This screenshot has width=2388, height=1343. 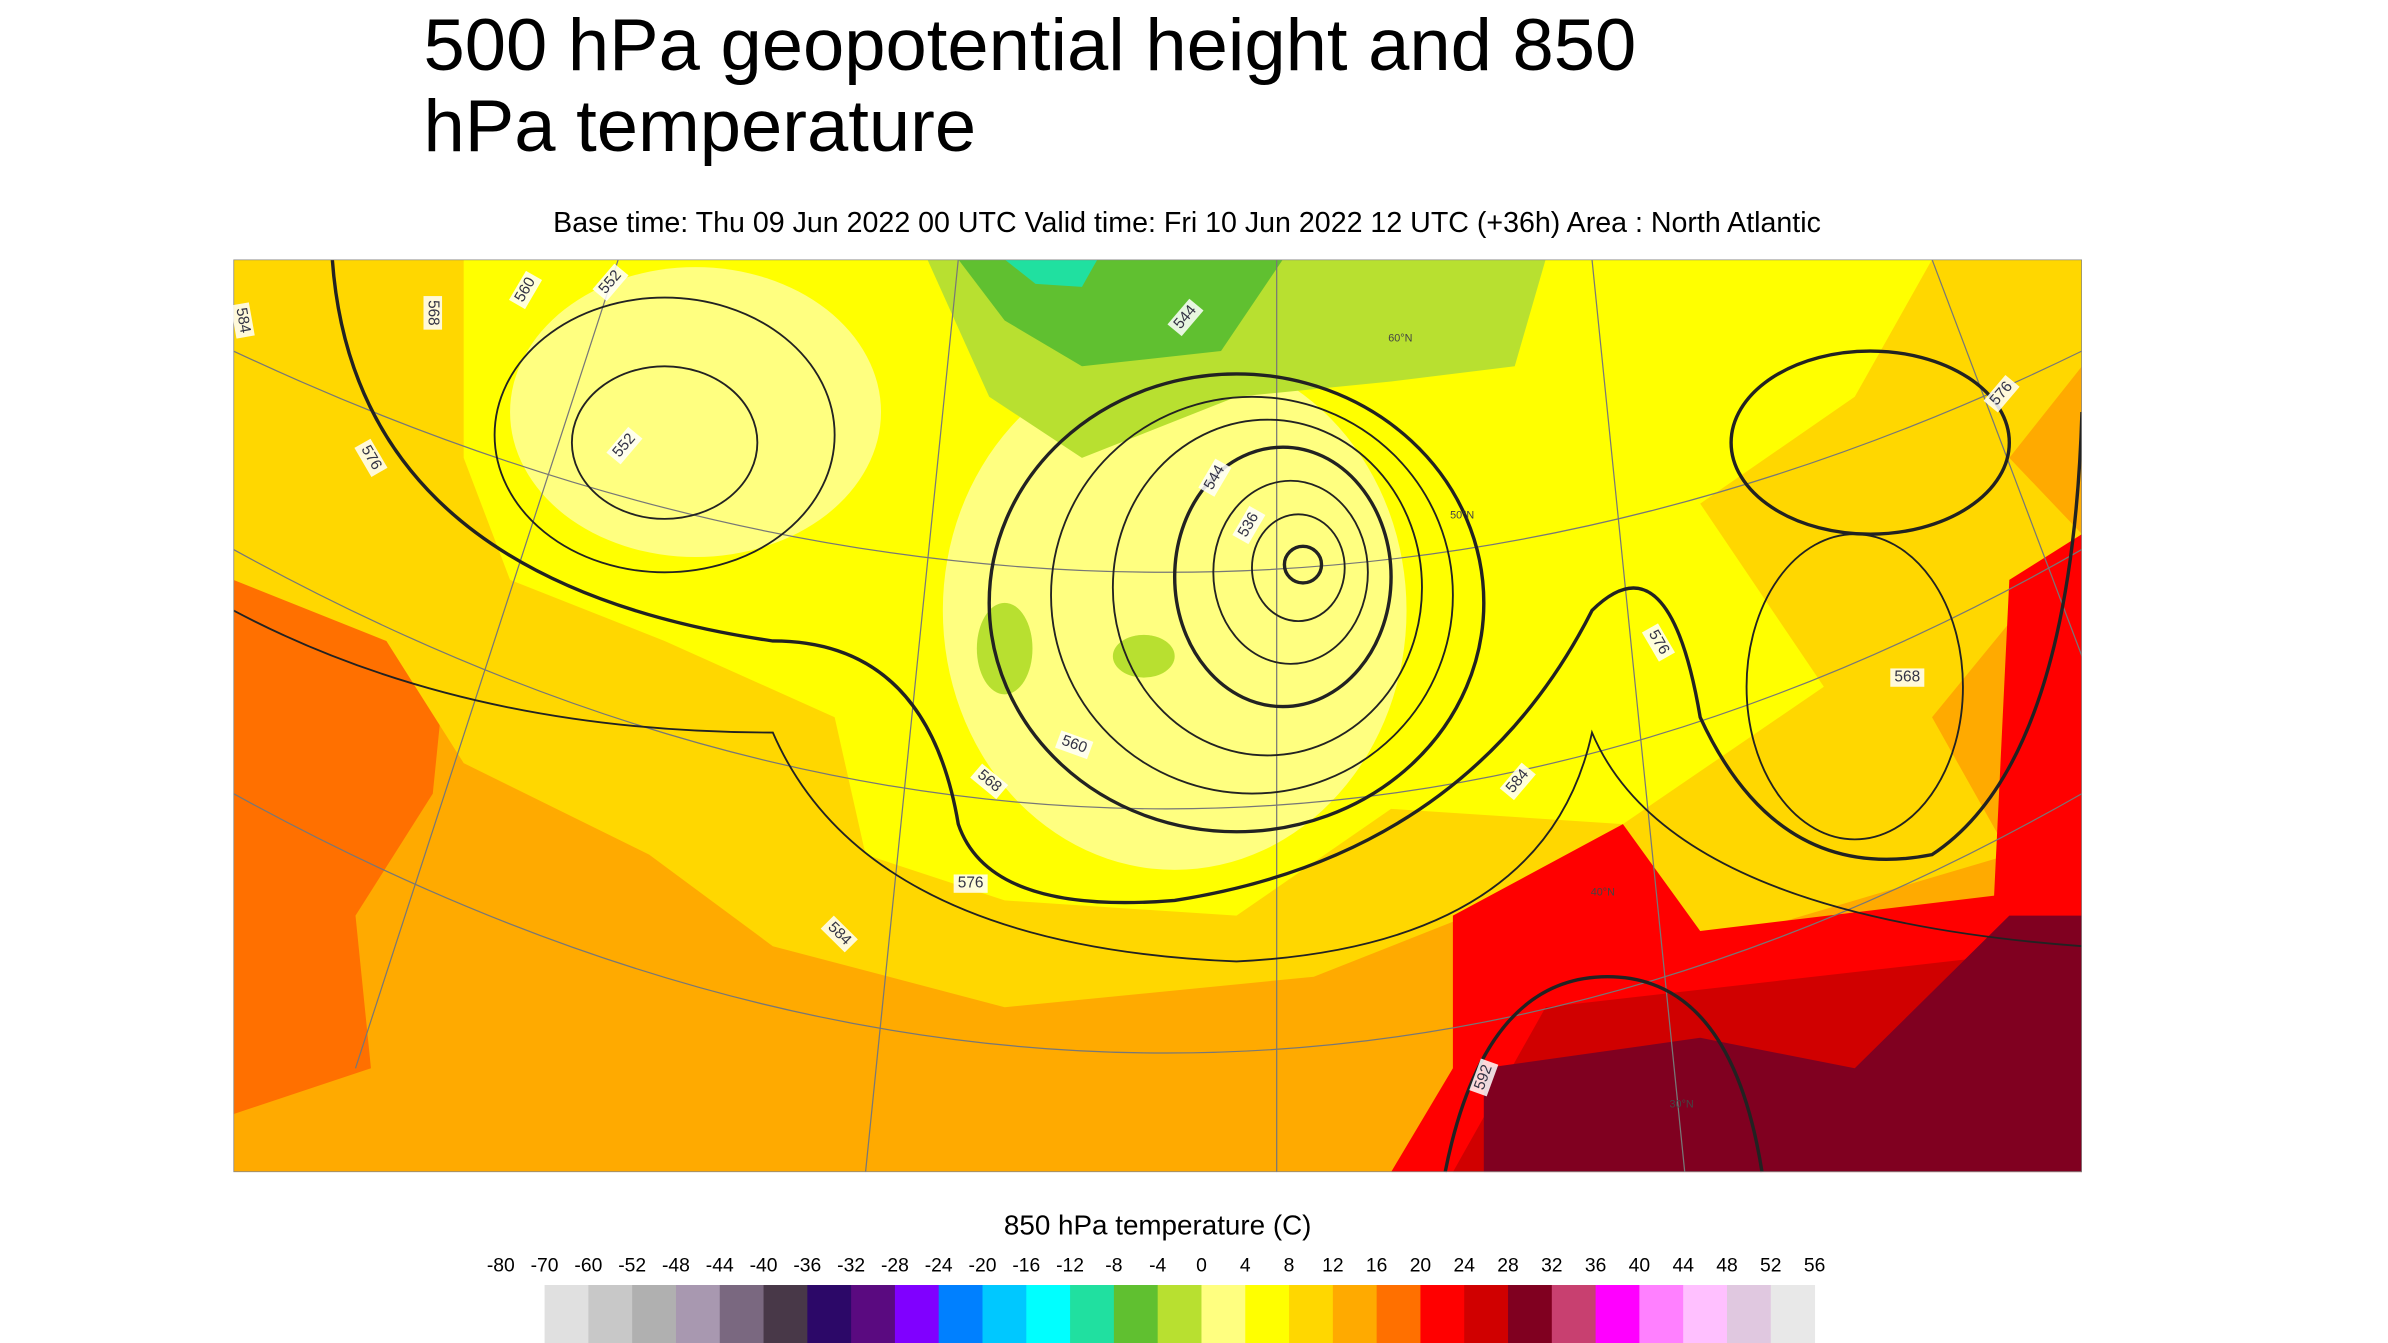 What do you see at coordinates (1462, 516) in the screenshot?
I see `latitude-label: 50°N` at bounding box center [1462, 516].